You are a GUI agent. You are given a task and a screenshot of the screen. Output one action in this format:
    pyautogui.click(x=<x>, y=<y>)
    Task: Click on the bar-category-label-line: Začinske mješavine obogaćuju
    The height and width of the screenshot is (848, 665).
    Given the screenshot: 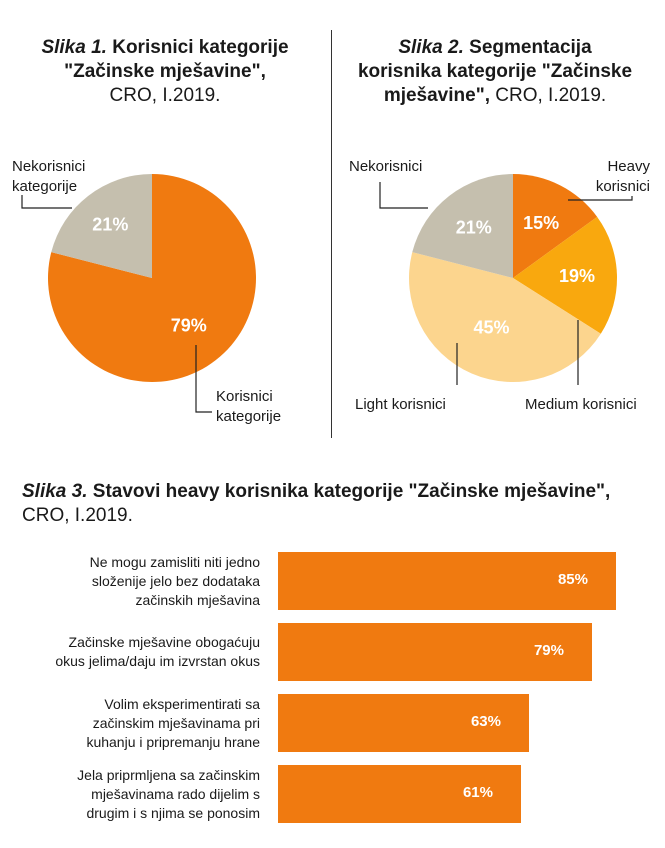 What is the action you would take?
    pyautogui.click(x=164, y=642)
    